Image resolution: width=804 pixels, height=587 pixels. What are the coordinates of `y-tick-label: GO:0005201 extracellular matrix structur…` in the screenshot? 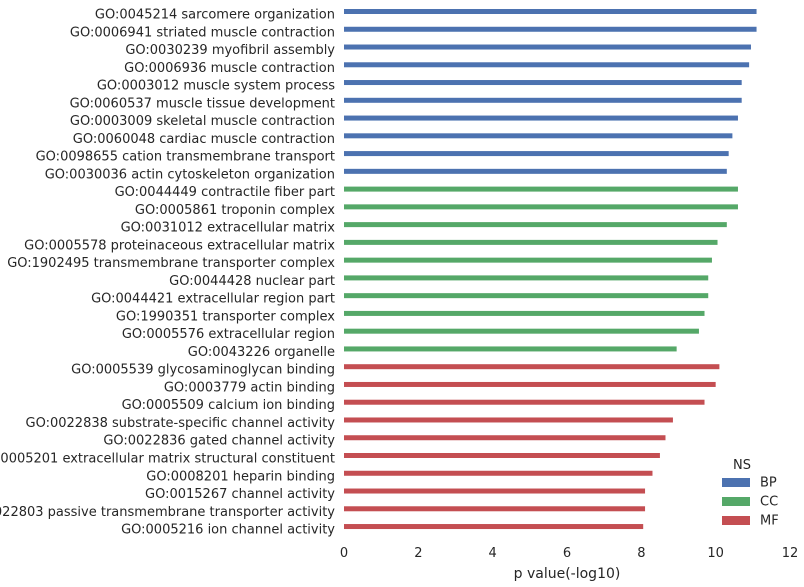 It's located at (167, 459).